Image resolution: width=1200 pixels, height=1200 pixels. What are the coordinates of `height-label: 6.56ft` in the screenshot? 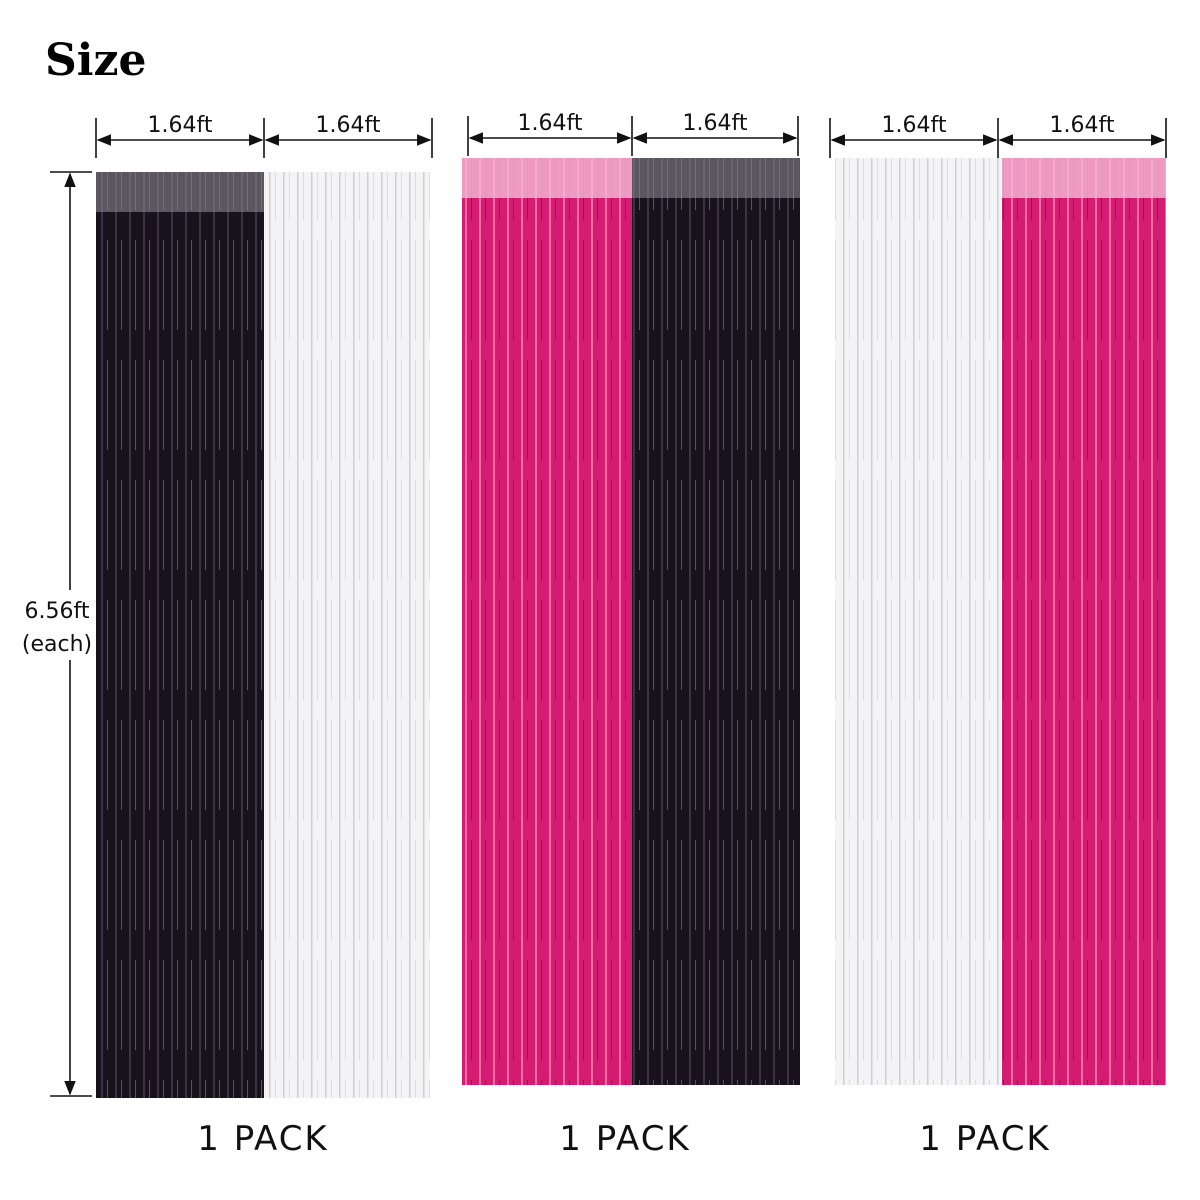 It's located at (57, 611).